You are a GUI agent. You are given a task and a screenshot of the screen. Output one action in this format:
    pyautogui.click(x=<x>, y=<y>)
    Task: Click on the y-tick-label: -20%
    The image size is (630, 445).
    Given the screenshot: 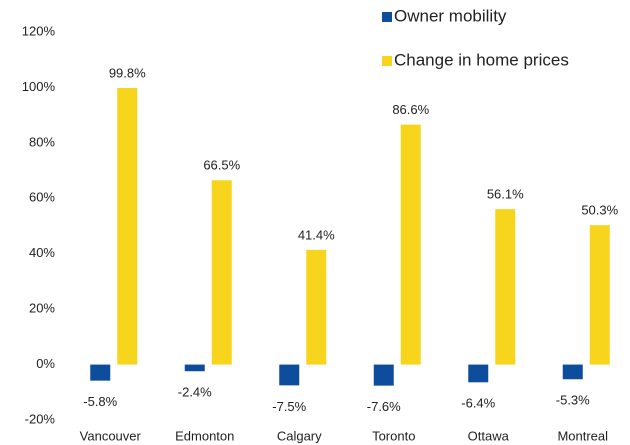 What is the action you would take?
    pyautogui.click(x=40, y=418)
    